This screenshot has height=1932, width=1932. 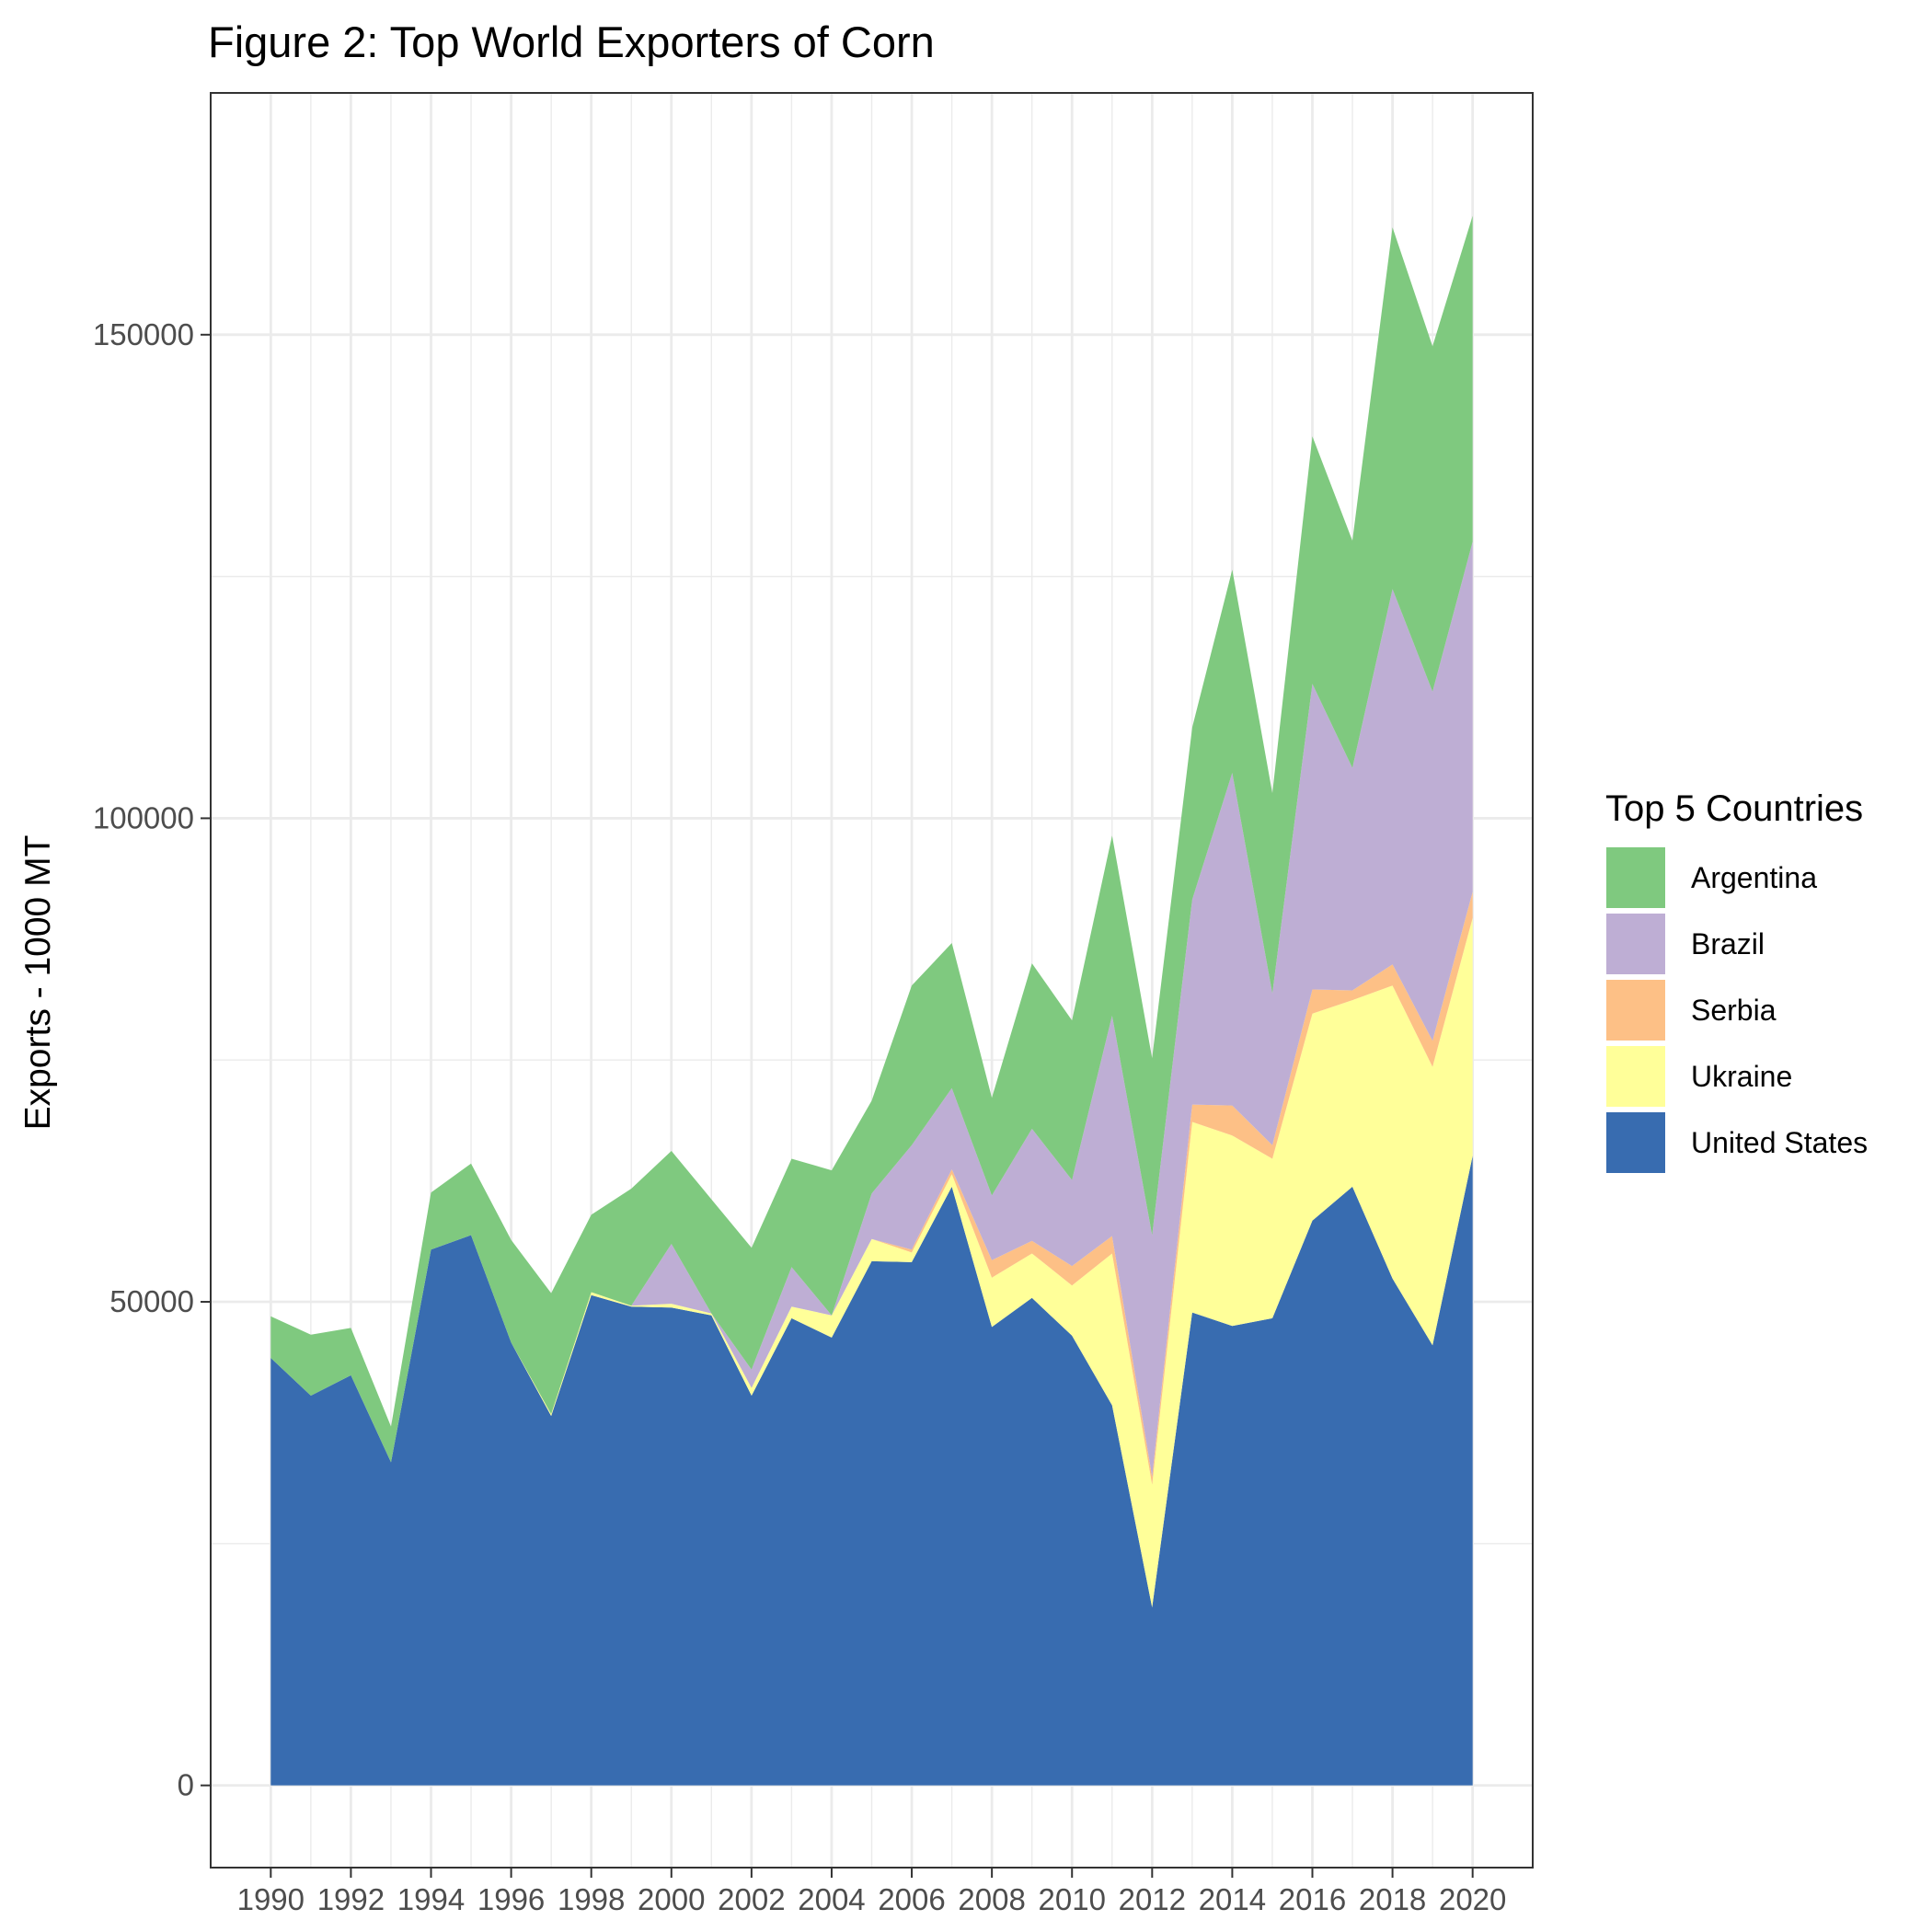 I want to click on x-tick-label: 1990, so click(x=271, y=1899).